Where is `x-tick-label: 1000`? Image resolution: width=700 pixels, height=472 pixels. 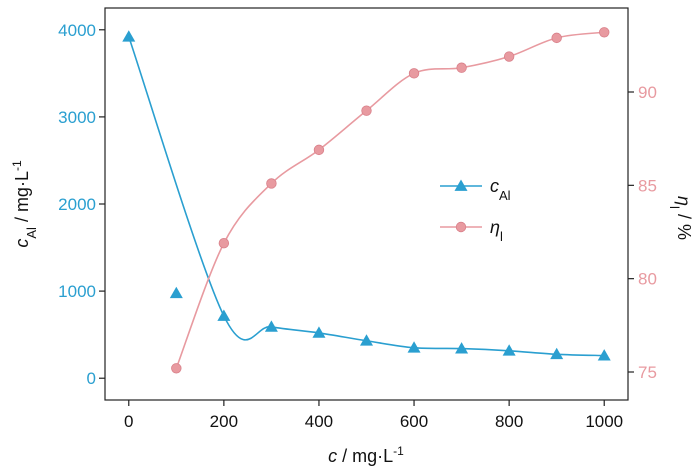 x-tick-label: 1000 is located at coordinates (604, 421).